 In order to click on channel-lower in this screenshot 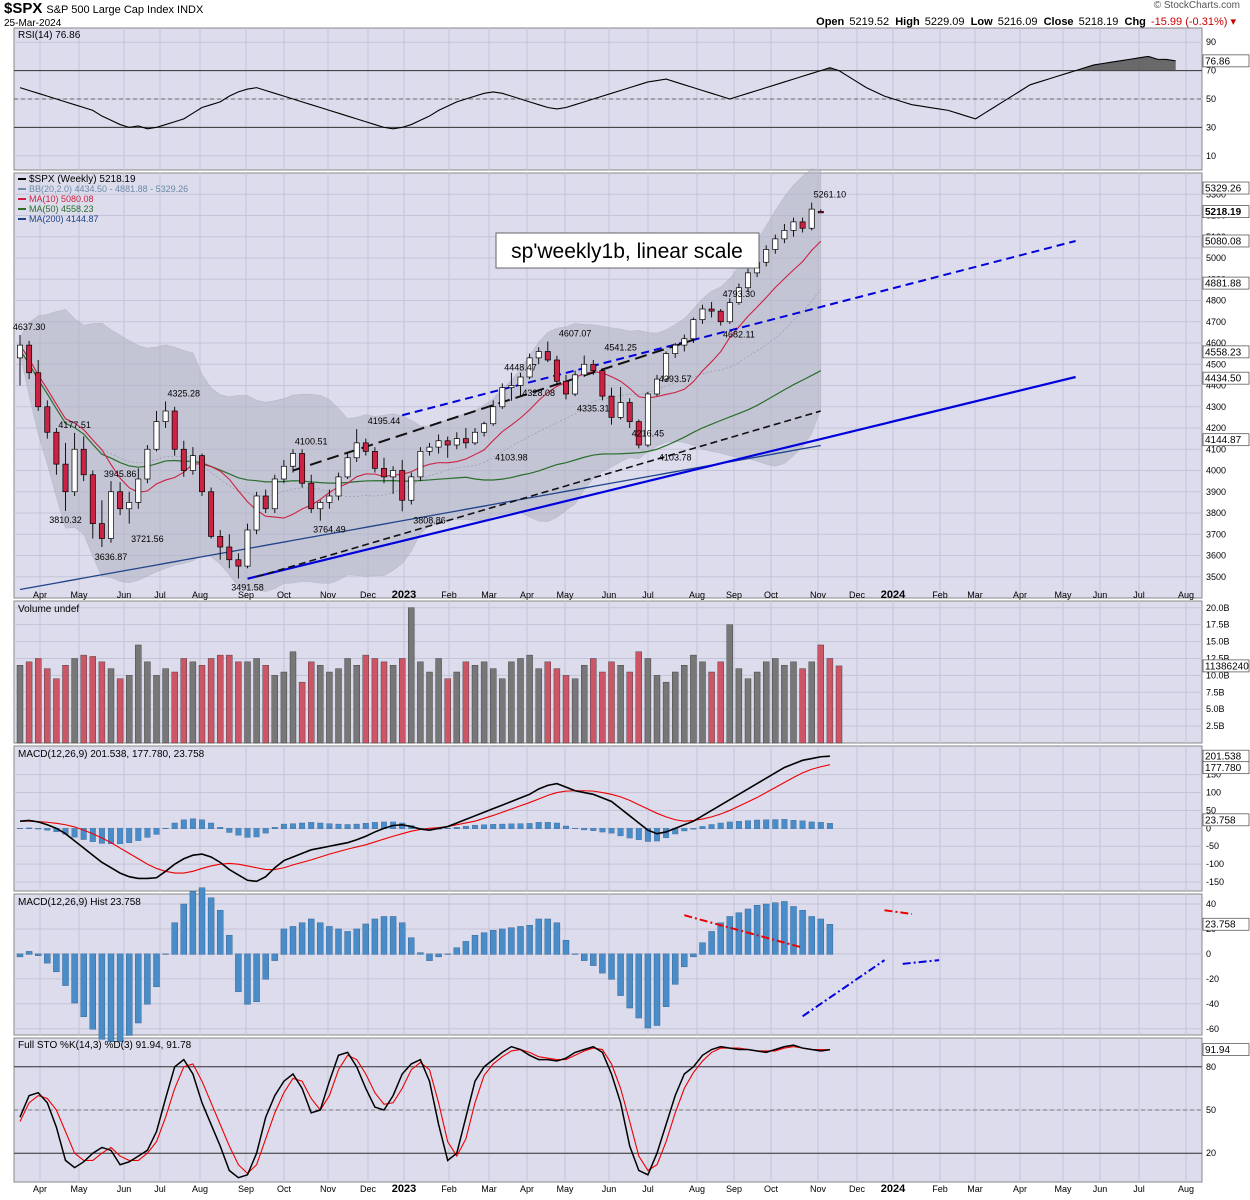, I will do `click(539, 494)`.